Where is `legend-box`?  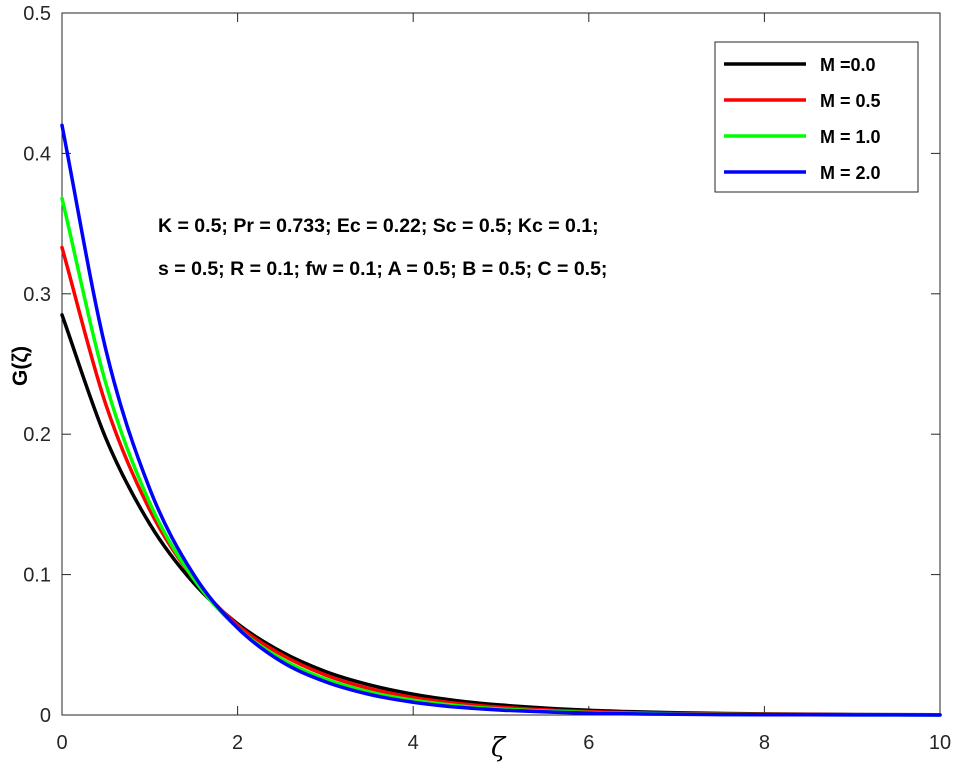 legend-box is located at coordinates (816, 117).